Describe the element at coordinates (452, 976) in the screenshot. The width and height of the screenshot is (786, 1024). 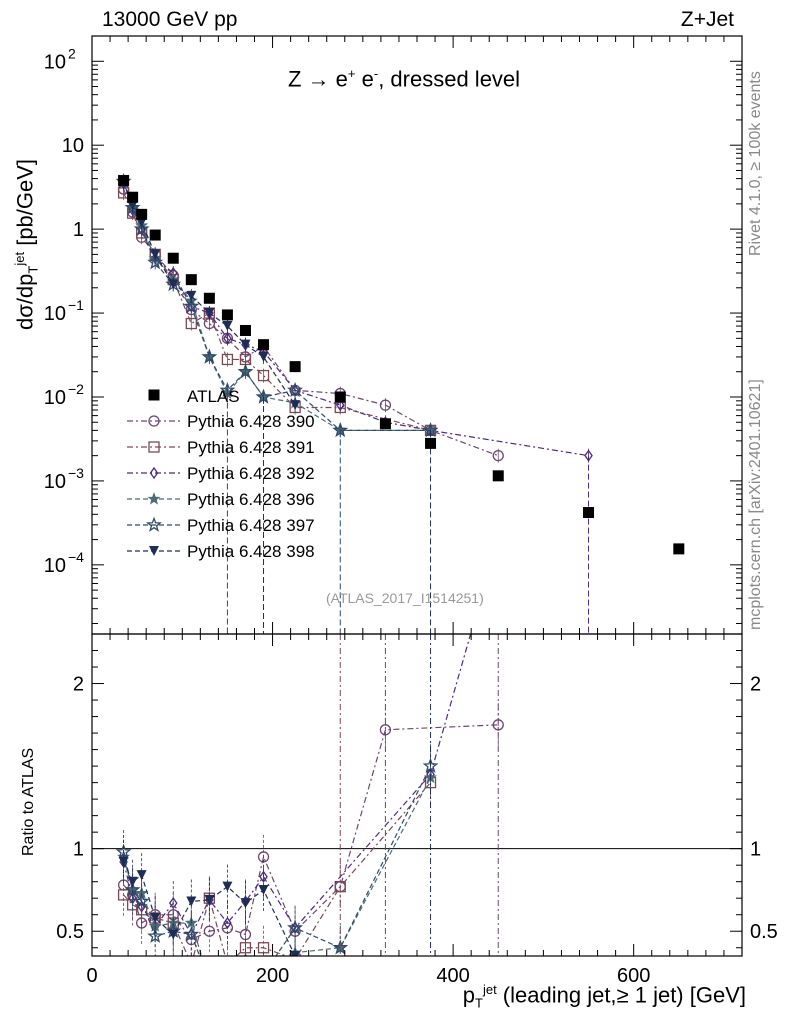
I see `x-tick-label: 400` at that location.